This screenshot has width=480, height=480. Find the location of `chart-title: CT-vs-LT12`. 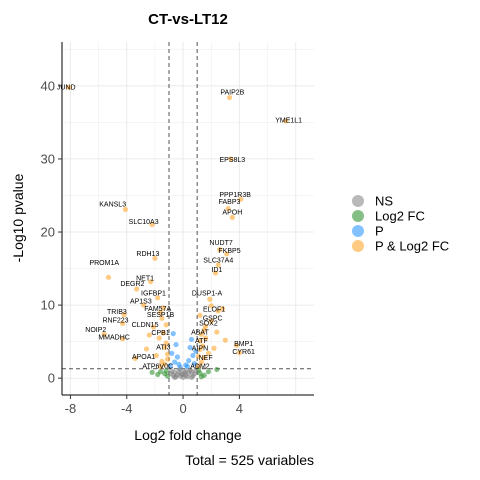

chart-title: CT-vs-LT12 is located at coordinates (188, 19).